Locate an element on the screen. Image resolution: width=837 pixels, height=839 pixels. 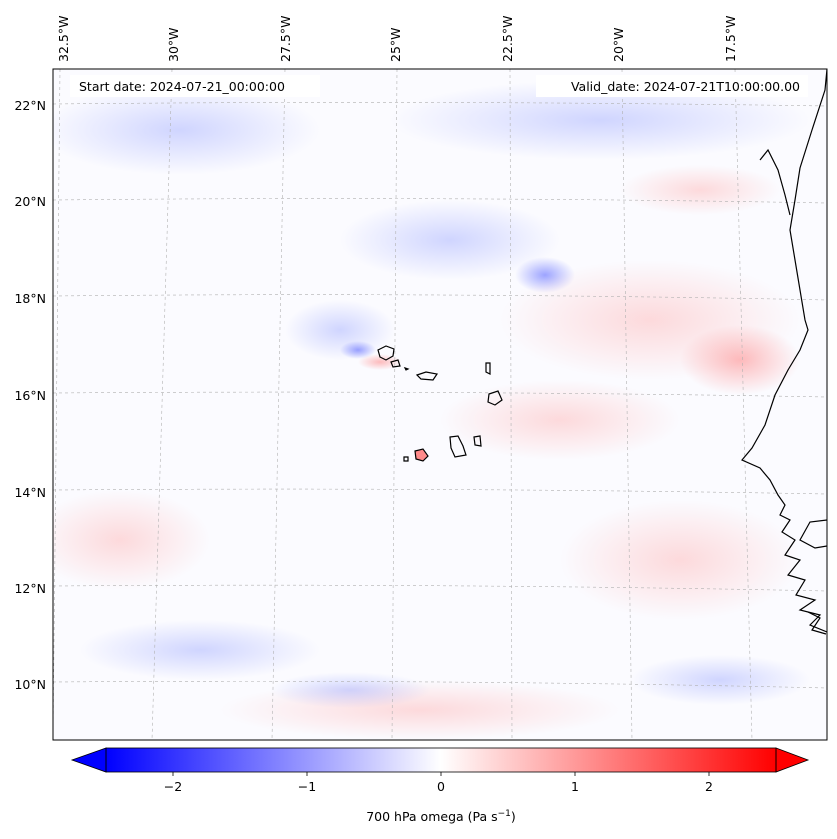
red-anomaly-southwest is located at coordinates (131, 540).